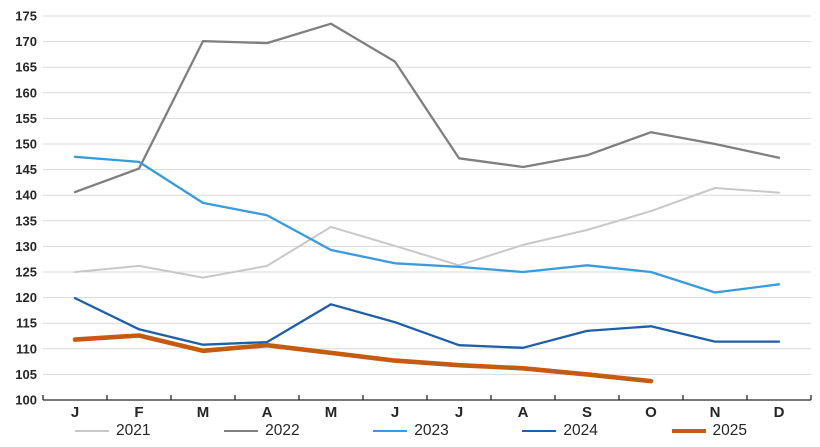  Describe the element at coordinates (26, 220) in the screenshot. I see `y-axis-tick-label: 135` at that location.